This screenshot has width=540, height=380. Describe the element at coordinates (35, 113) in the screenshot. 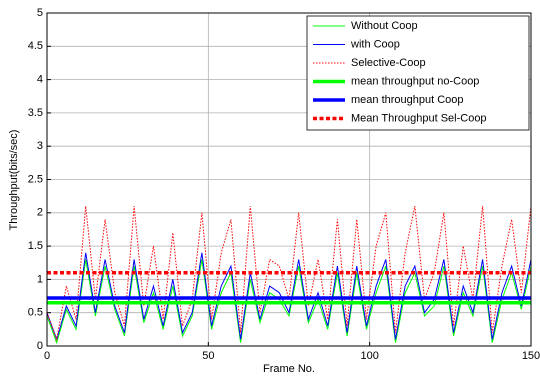

I see `y-tick-label: 3.5` at that location.